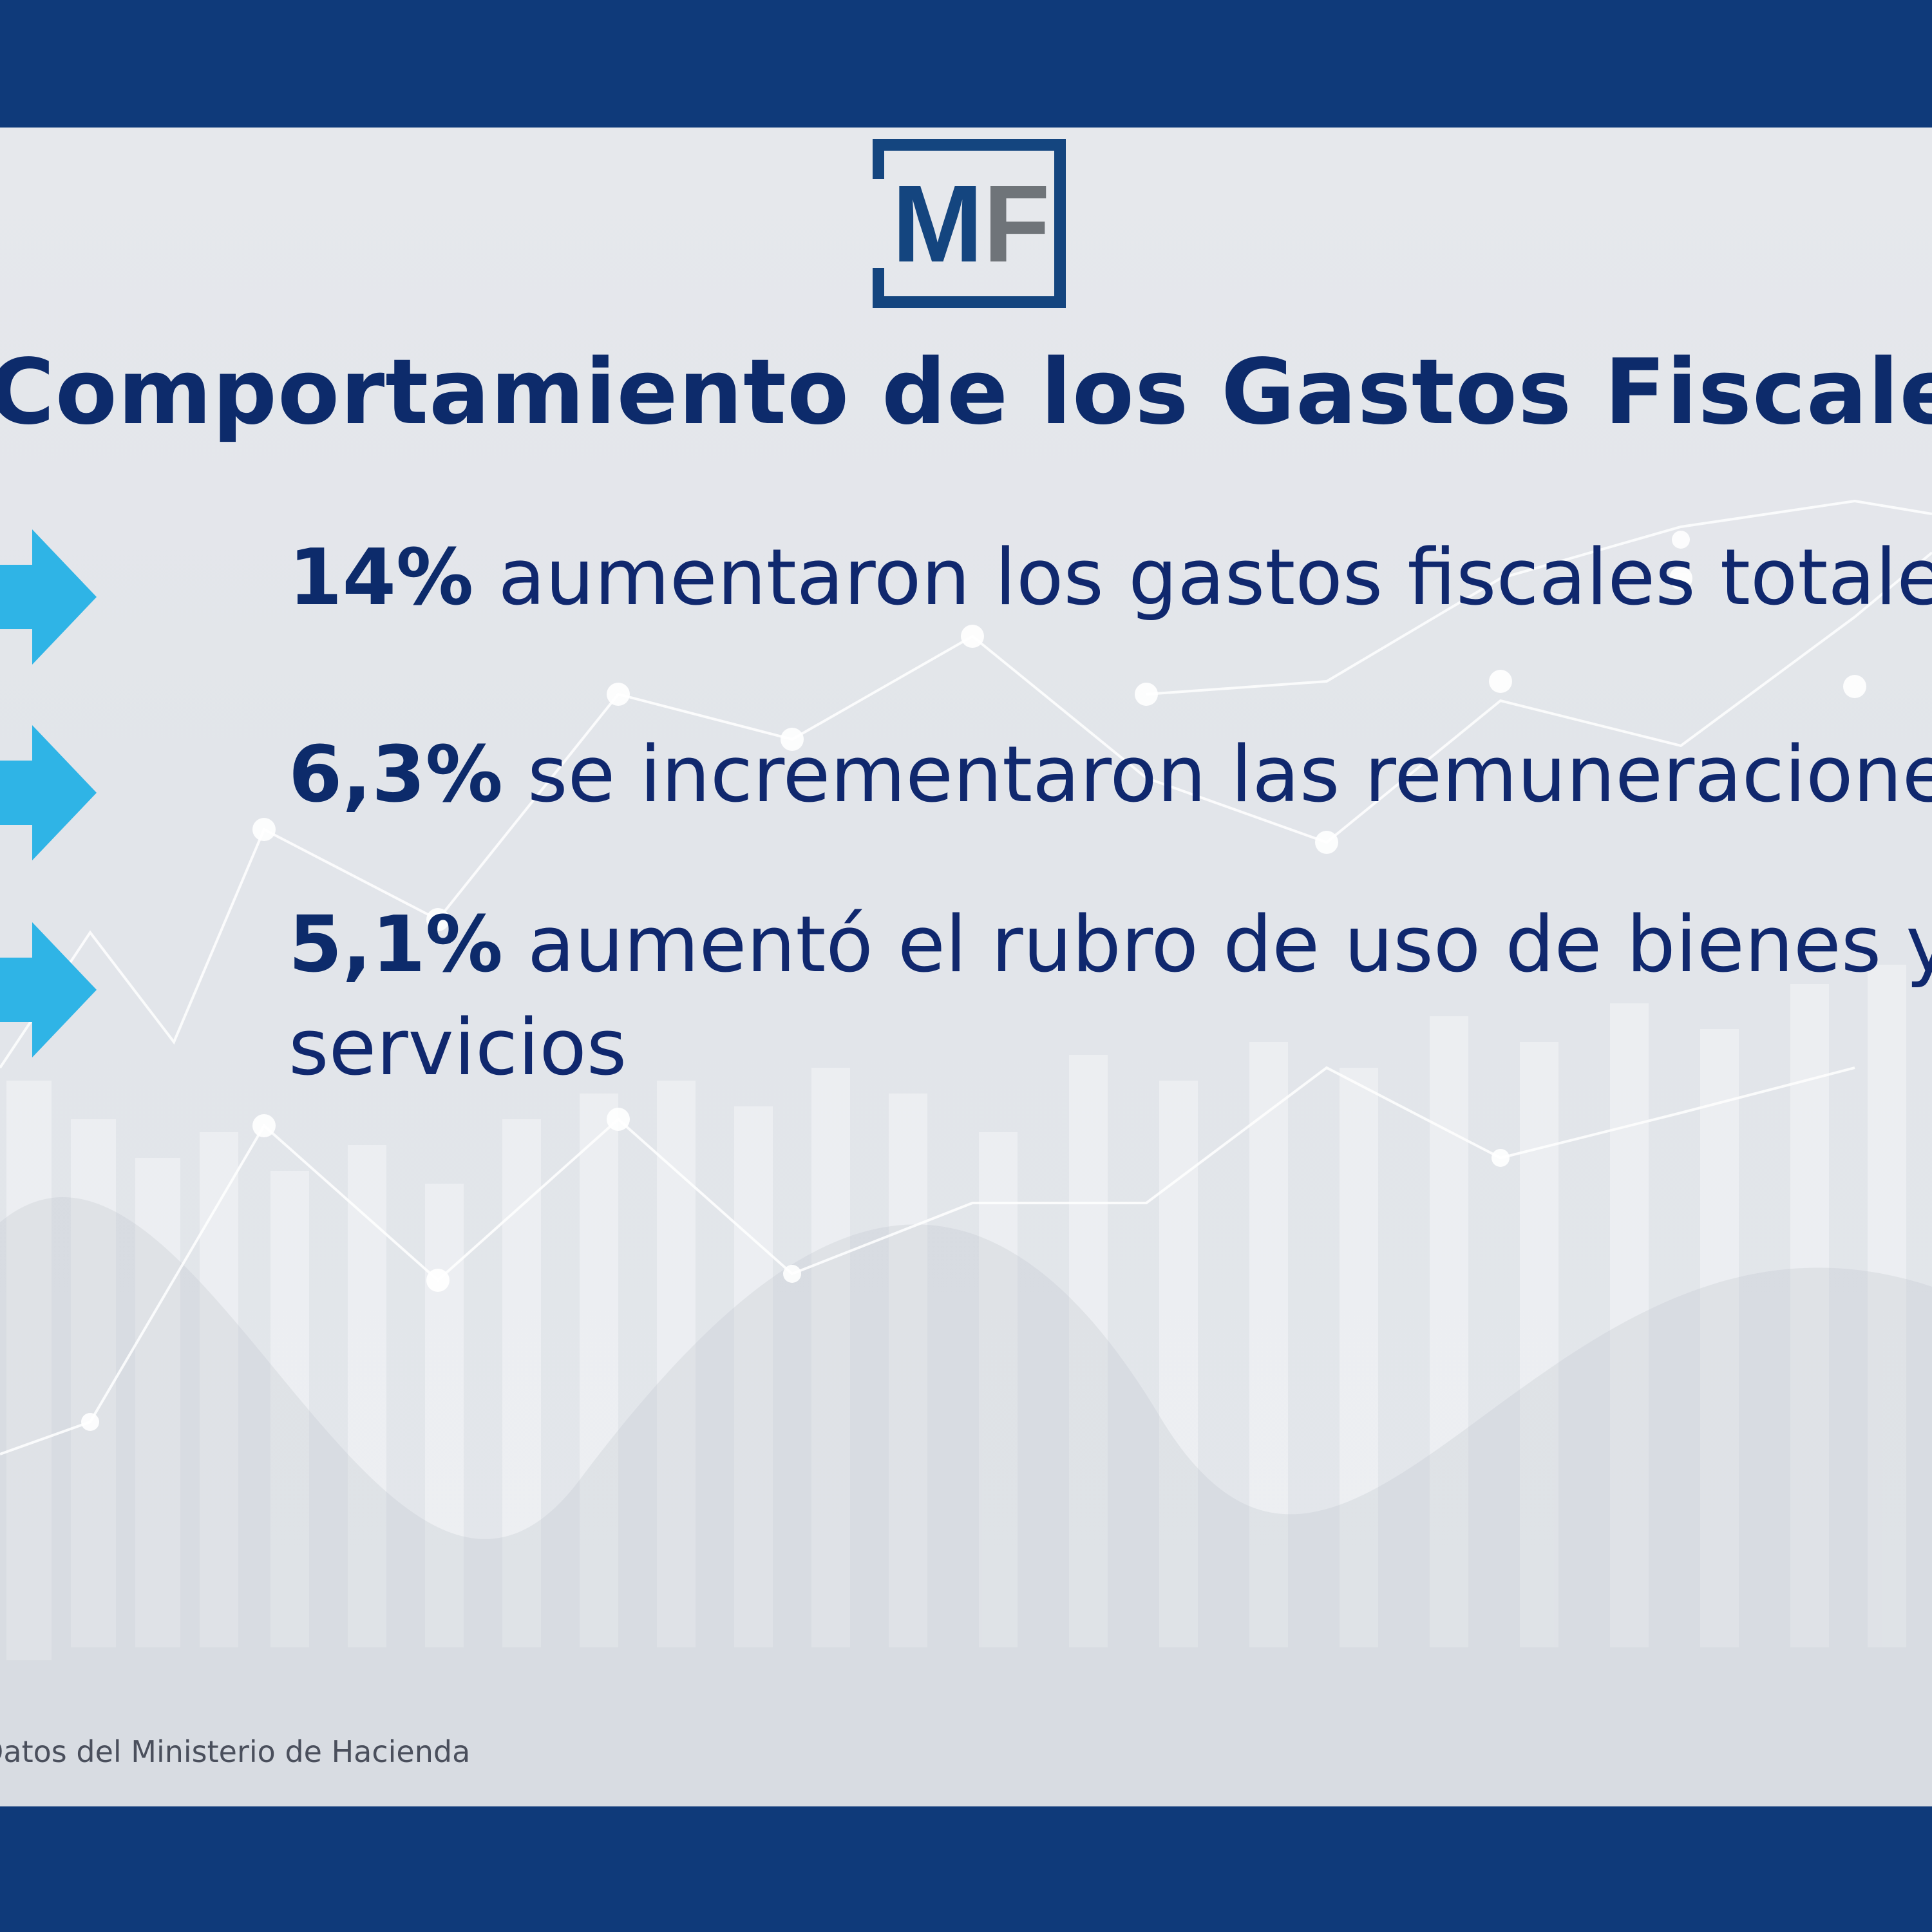 The height and width of the screenshot is (1932, 1932). I want to click on bullet-item: 6,3% se incrementaron las remuneraciones, so click(1110, 776).